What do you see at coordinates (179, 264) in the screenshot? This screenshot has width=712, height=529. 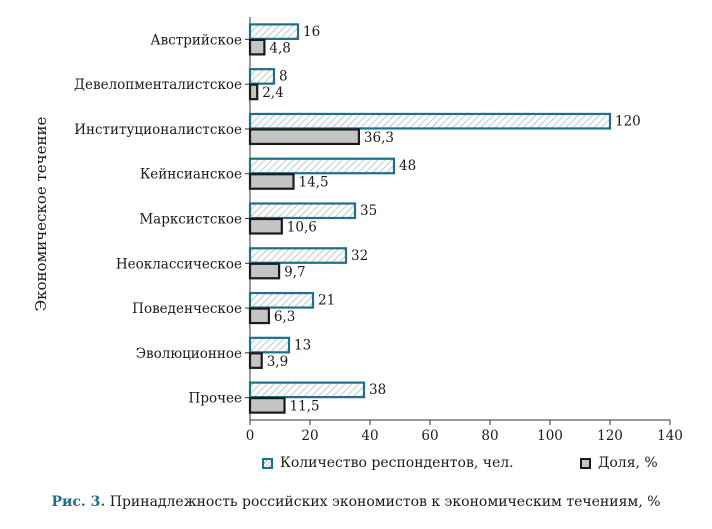 I see `category-label: Неоклассическое` at bounding box center [179, 264].